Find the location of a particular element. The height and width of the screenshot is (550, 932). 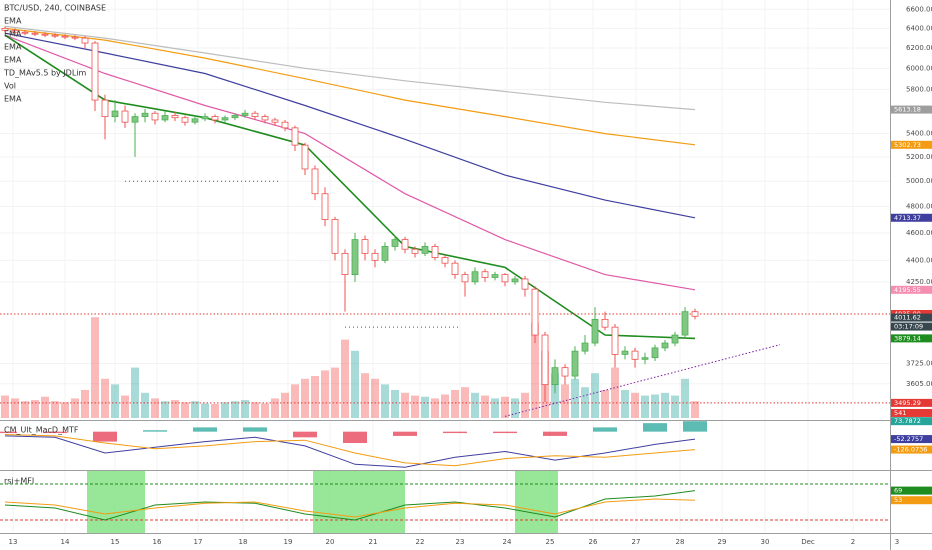

x-tick-label: 3 is located at coordinates (897, 542).